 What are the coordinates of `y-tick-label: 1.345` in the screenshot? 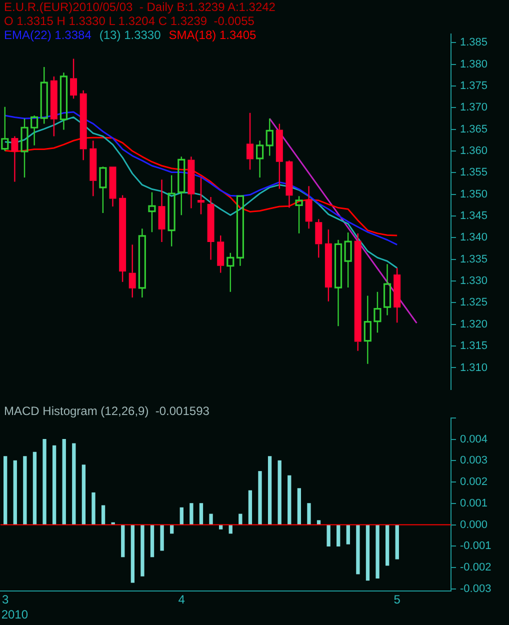 It's located at (474, 216).